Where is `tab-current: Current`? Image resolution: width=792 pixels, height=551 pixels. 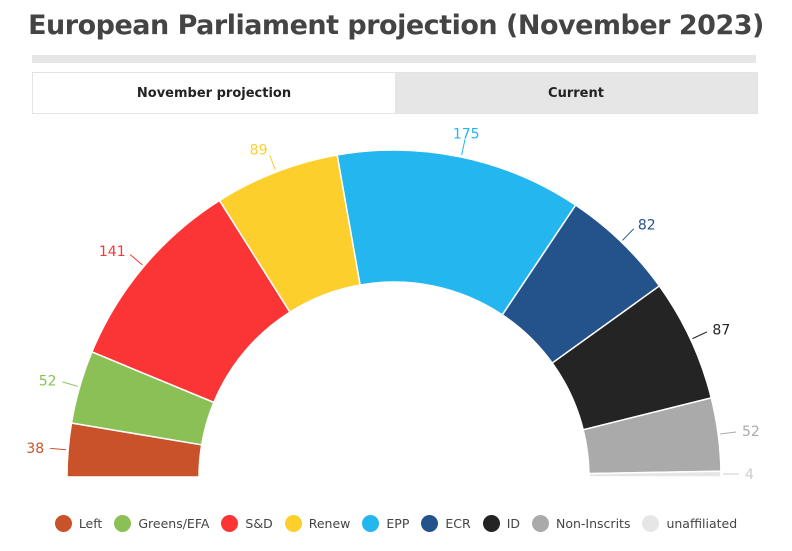 tab-current: Current is located at coordinates (576, 93).